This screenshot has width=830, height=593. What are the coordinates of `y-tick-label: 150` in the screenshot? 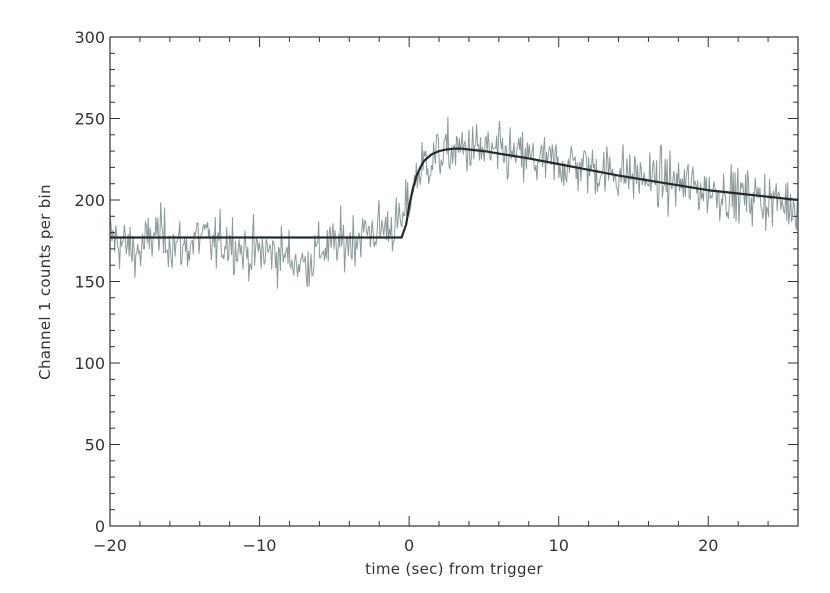 It's located at (89, 282).